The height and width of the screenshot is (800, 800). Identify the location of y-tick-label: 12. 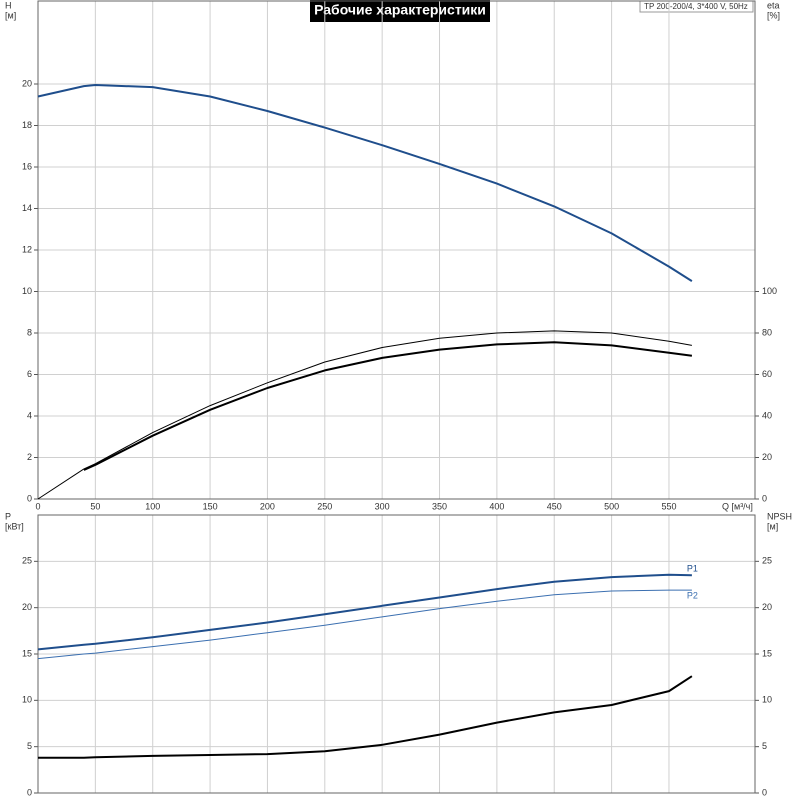
(27, 249).